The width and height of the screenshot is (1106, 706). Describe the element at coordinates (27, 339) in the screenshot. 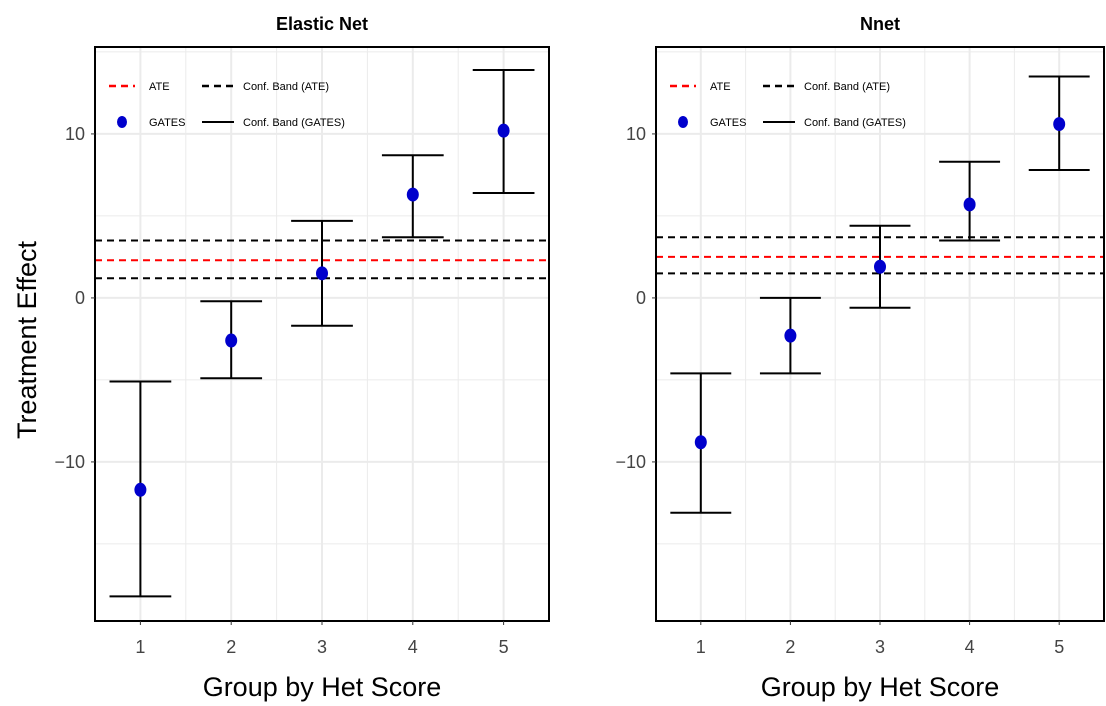

I see `y-axis-title: Treatment Effect` at that location.